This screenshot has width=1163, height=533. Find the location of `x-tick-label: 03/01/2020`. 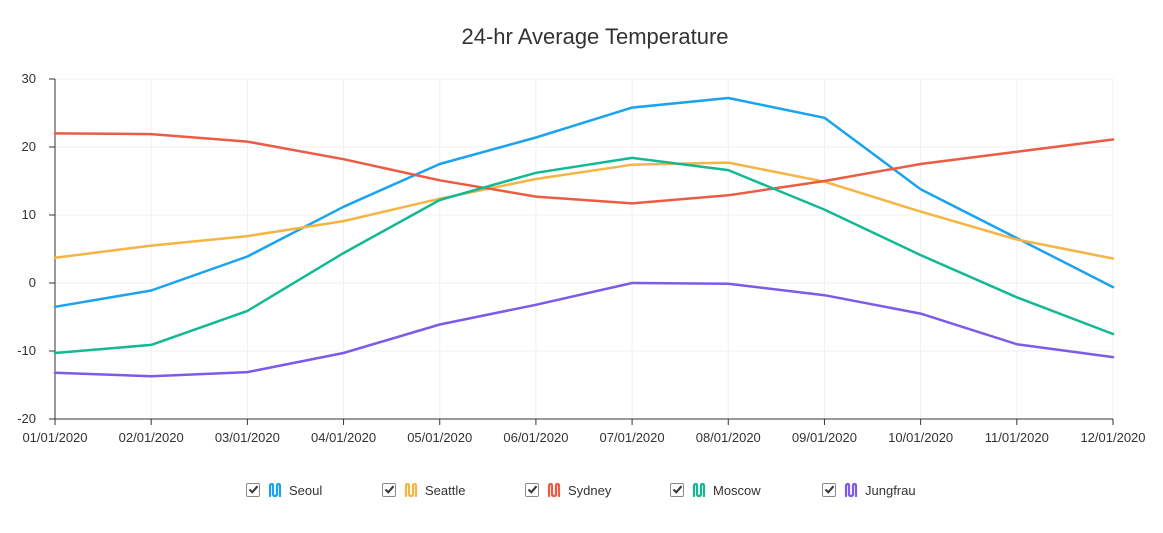

x-tick-label: 03/01/2020 is located at coordinates (247, 437).